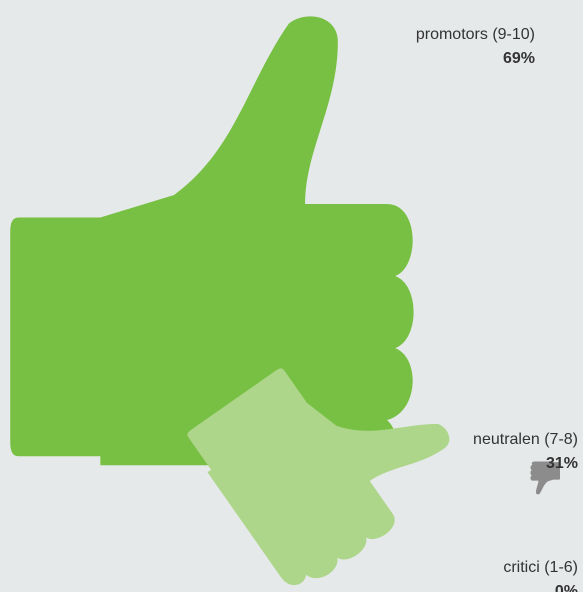  I want to click on value-label: 69%, so click(519, 58).